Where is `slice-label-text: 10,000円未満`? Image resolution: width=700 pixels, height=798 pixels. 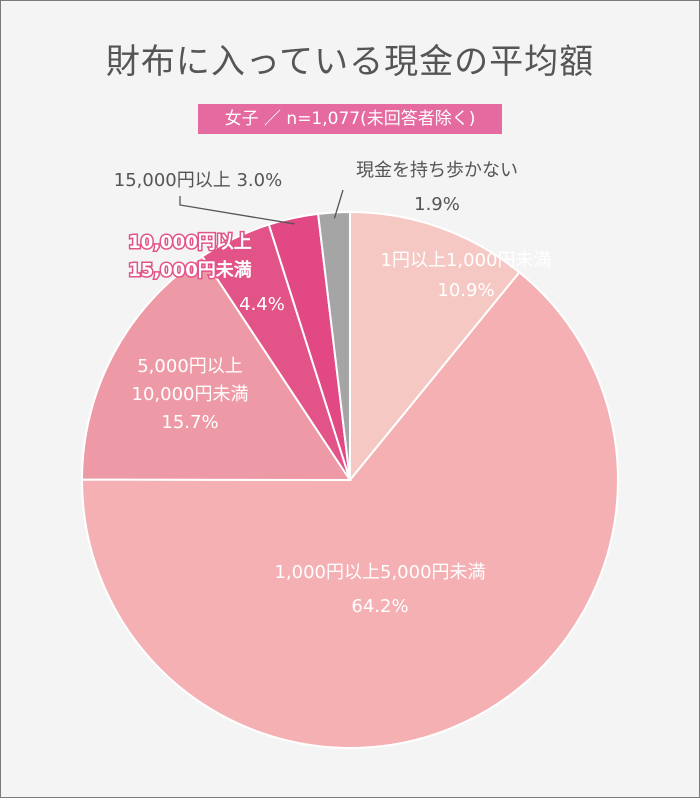 slice-label-text: 10,000円未満 is located at coordinates (190, 394).